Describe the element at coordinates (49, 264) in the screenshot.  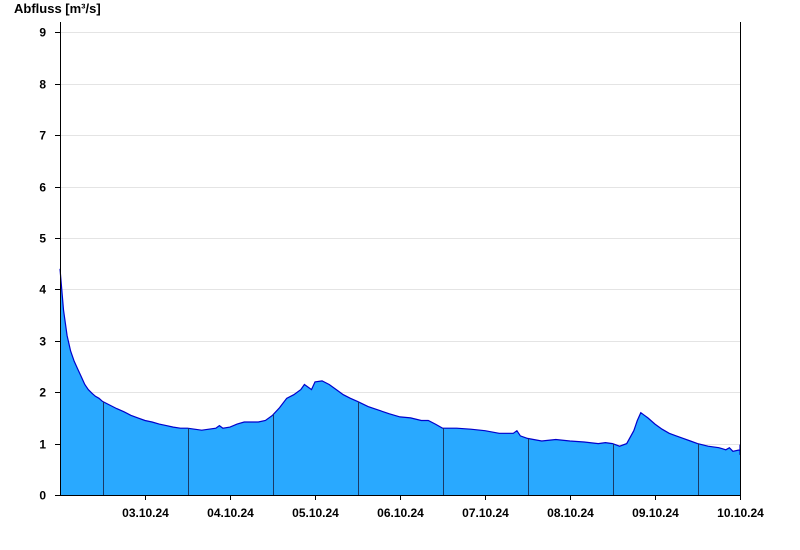
I see `y-ticks: 0 1 2 3 4 5 6 7 8 9` at that location.